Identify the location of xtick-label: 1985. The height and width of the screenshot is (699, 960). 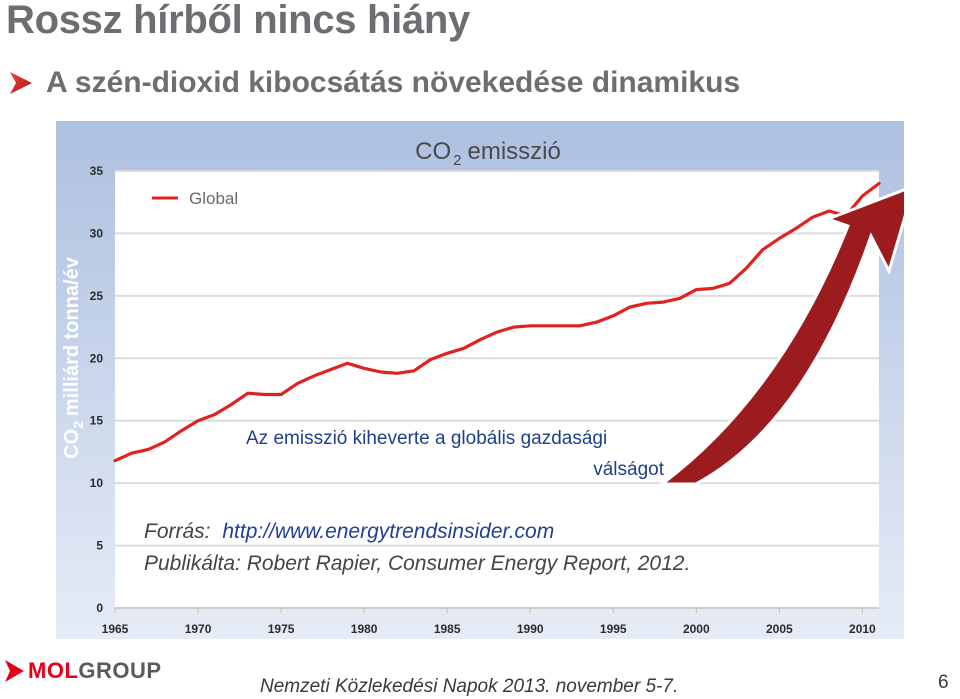
(447, 629).